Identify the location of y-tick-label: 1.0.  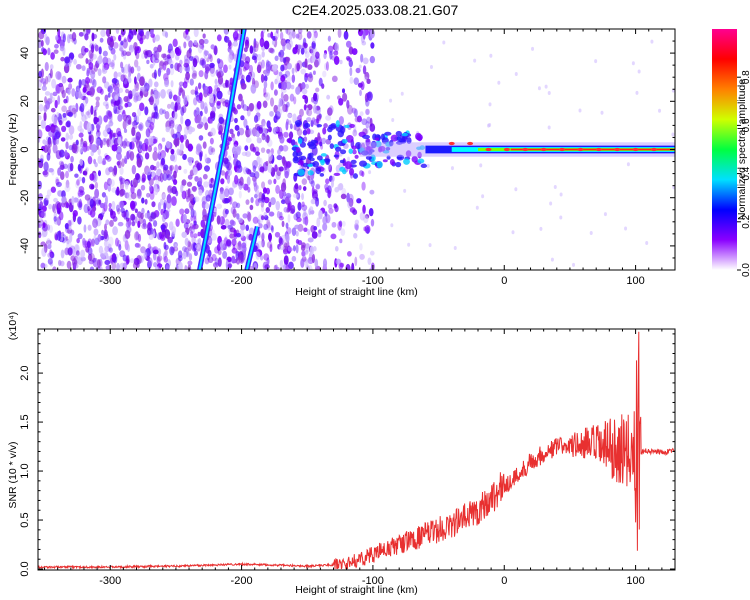
(25, 470).